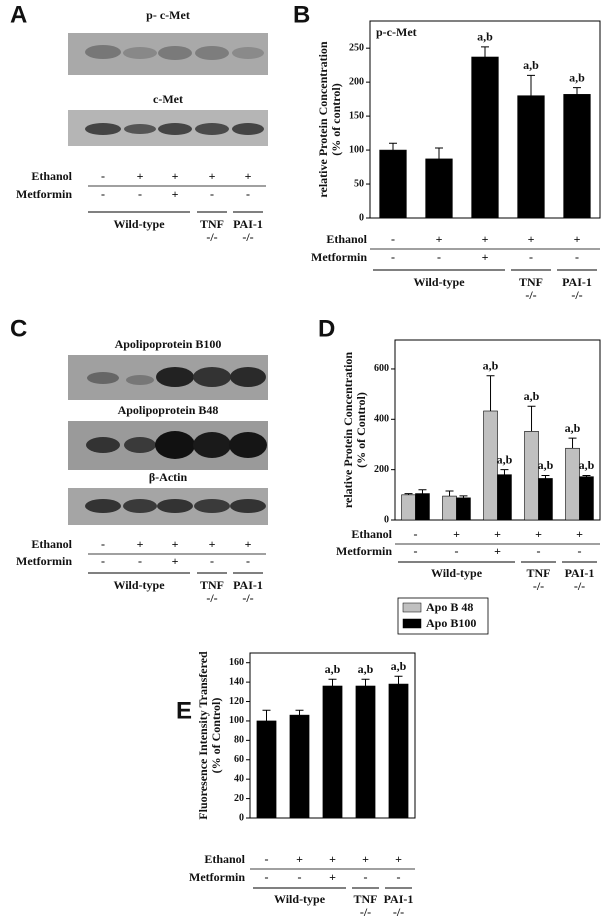  I want to click on y-tick-label: 80, so click(239, 740).